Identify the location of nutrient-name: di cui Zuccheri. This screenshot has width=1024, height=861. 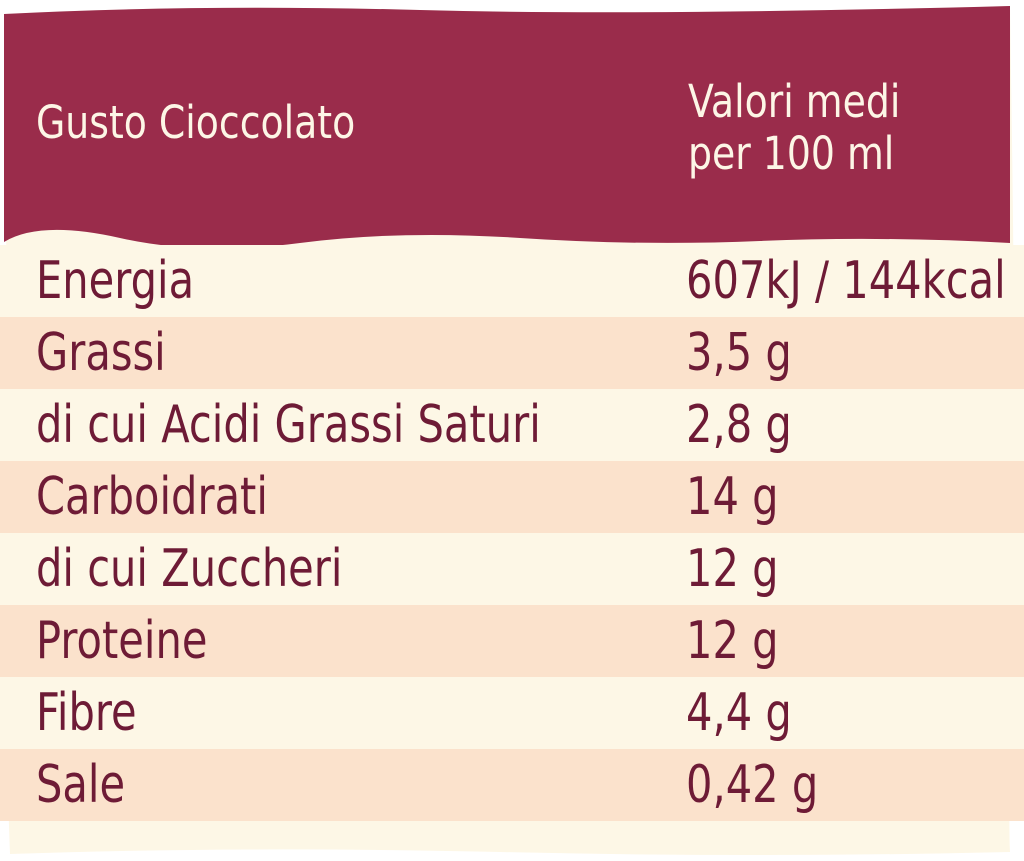
(189, 569).